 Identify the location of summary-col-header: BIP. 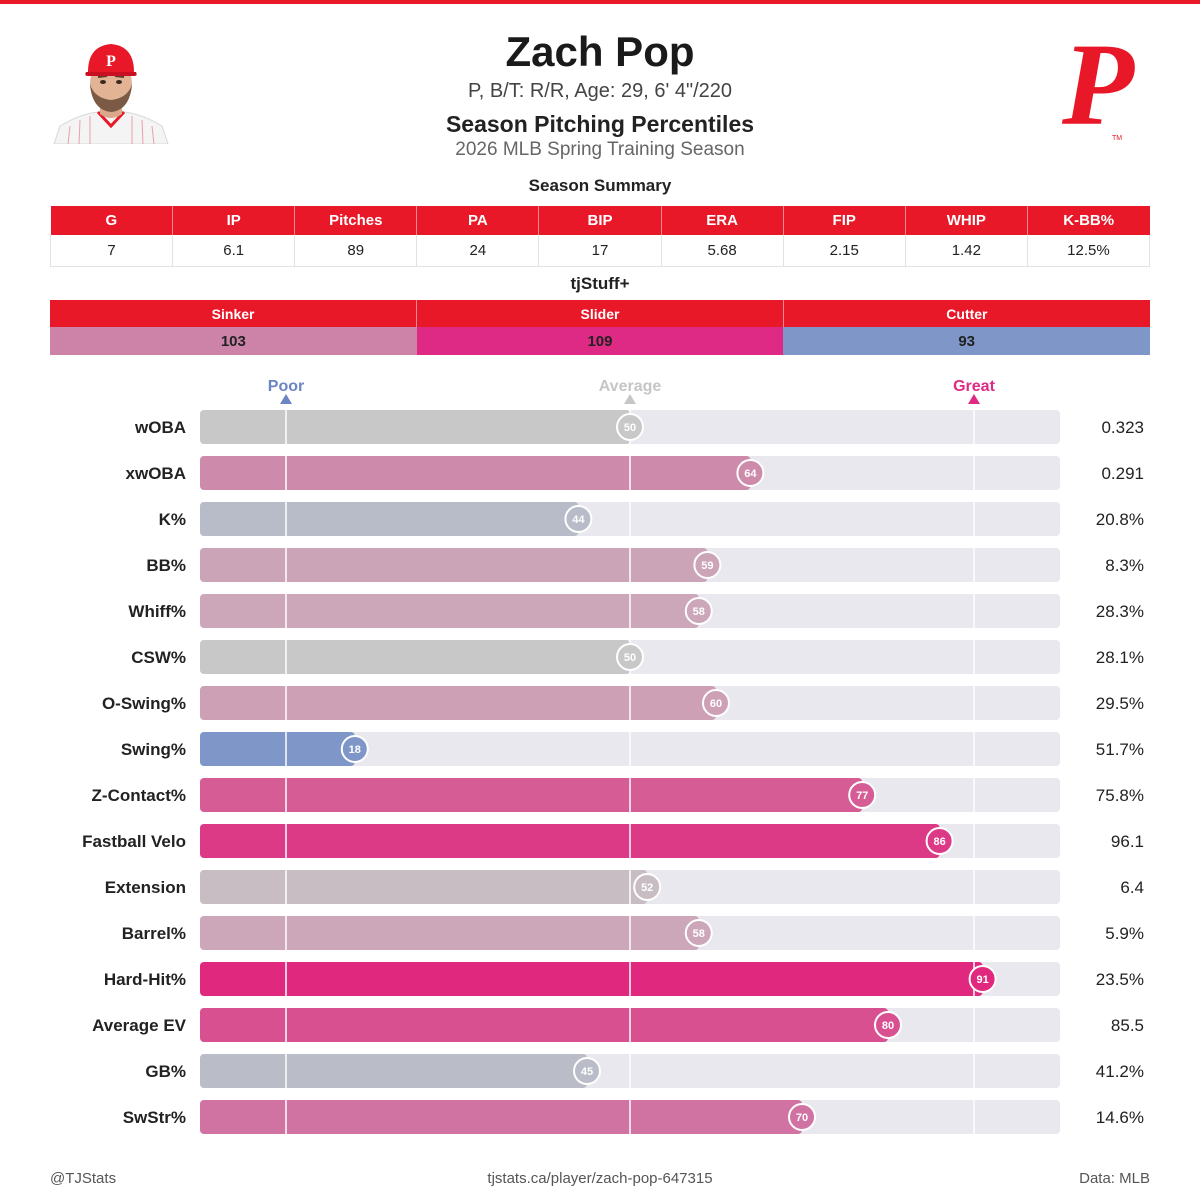
(600, 220).